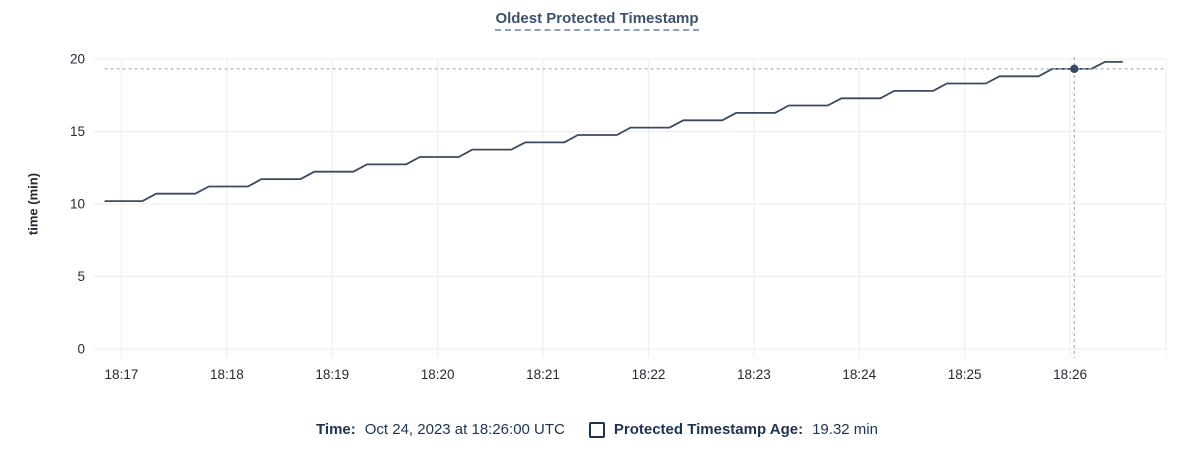  I want to click on legend-checkbox, so click(596, 429).